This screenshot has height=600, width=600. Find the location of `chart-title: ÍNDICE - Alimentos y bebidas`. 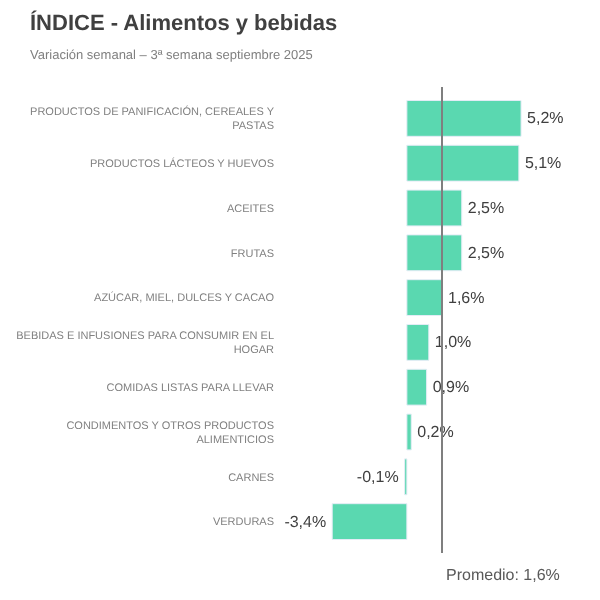

chart-title: ÍNDICE - Alimentos y bebidas is located at coordinates (184, 23).